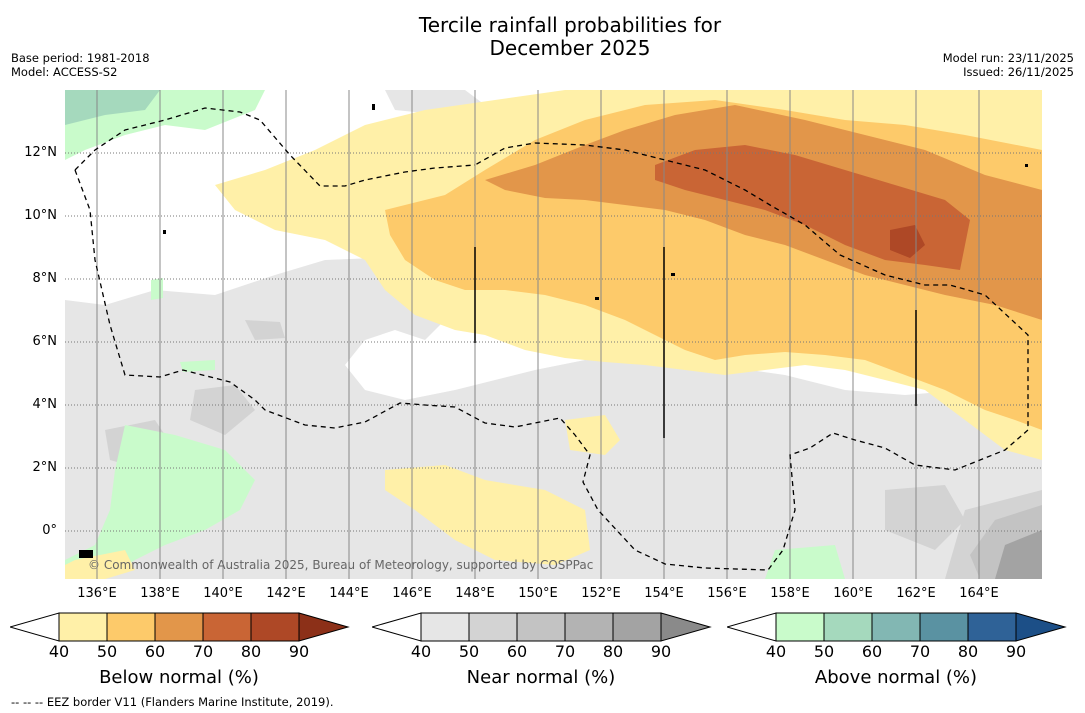 This screenshot has width=1085, height=713. Describe the element at coordinates (203, 651) in the screenshot. I see `cb-below-tick-70: 70` at that location.